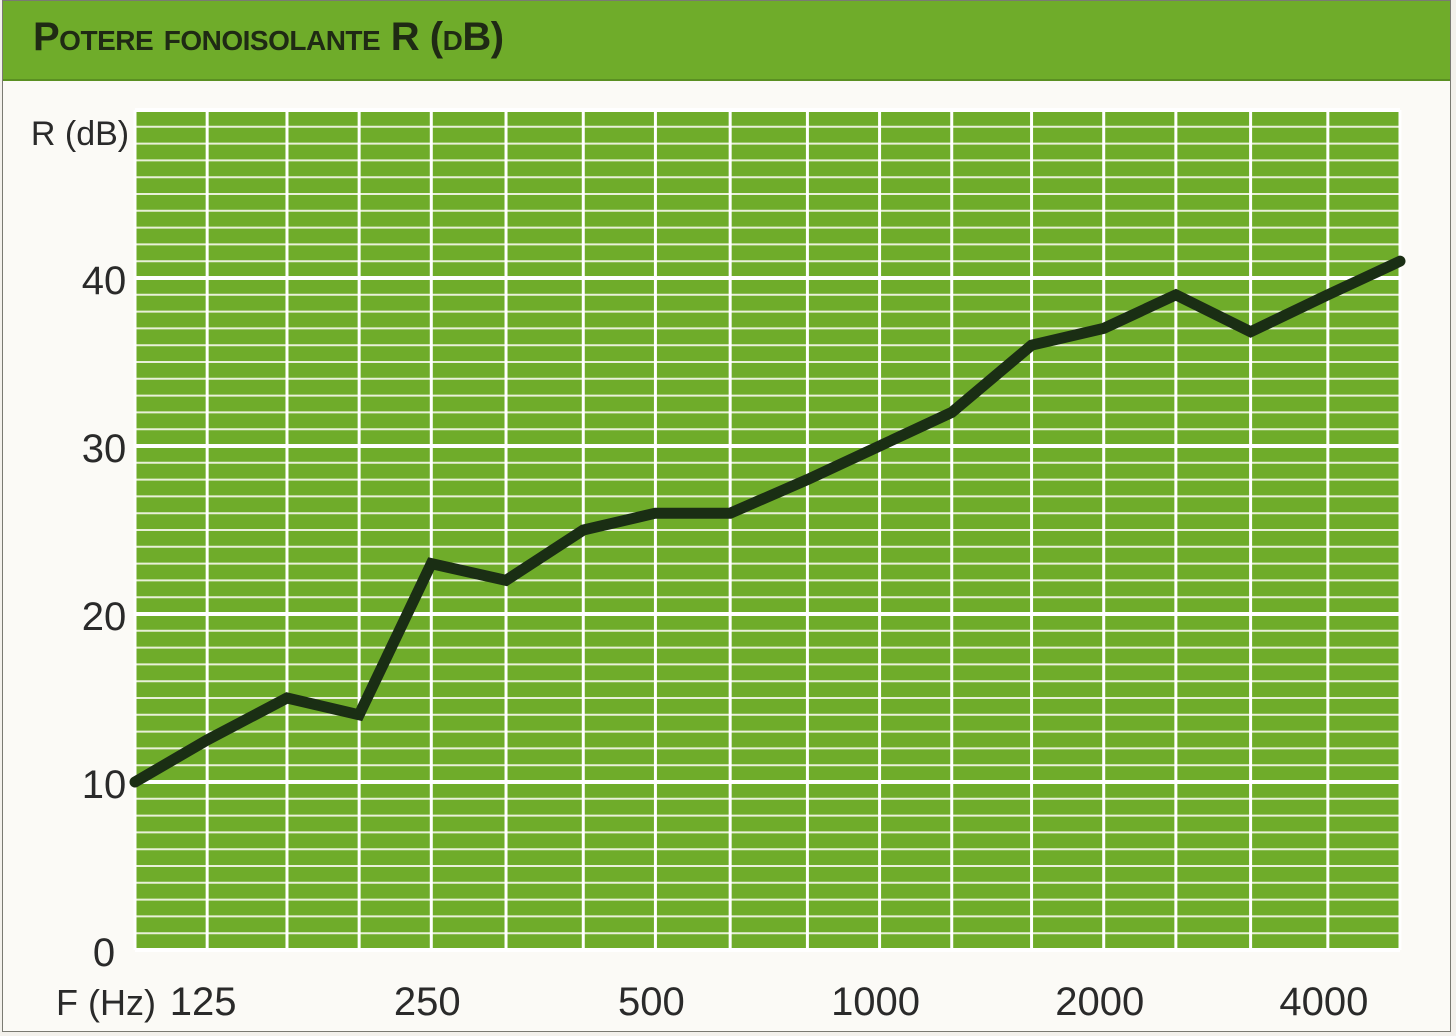 Image resolution: width=1456 pixels, height=1036 pixels. I want to click on y-tick-label: 0, so click(104, 953).